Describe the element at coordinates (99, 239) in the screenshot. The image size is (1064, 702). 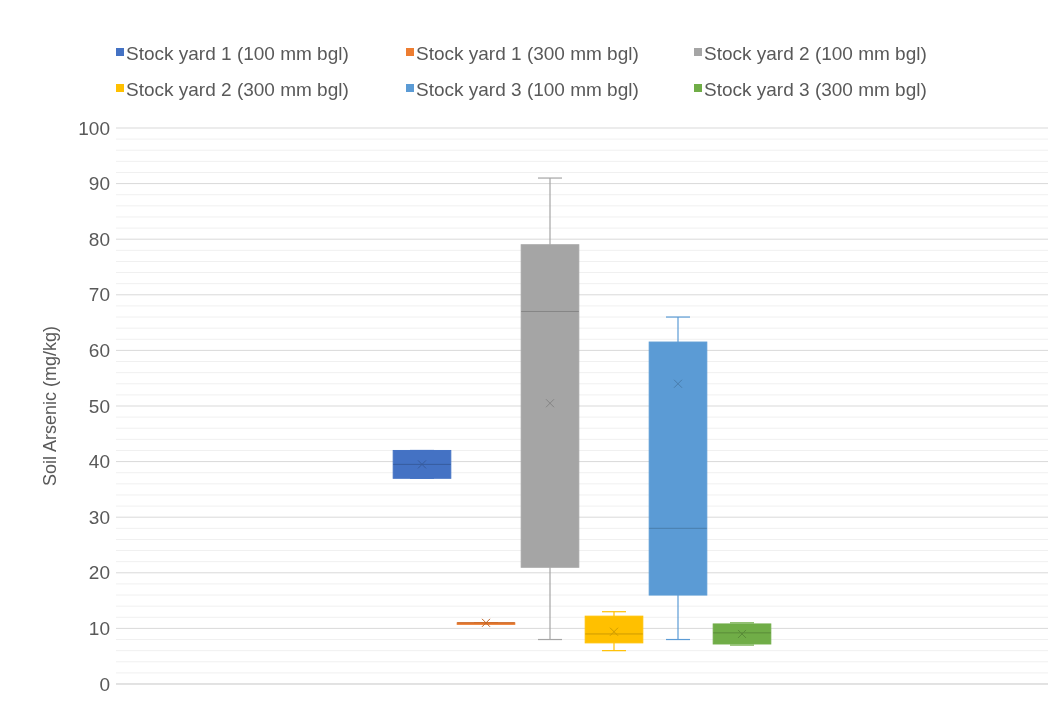
I see `y-tick-label: 80` at that location.